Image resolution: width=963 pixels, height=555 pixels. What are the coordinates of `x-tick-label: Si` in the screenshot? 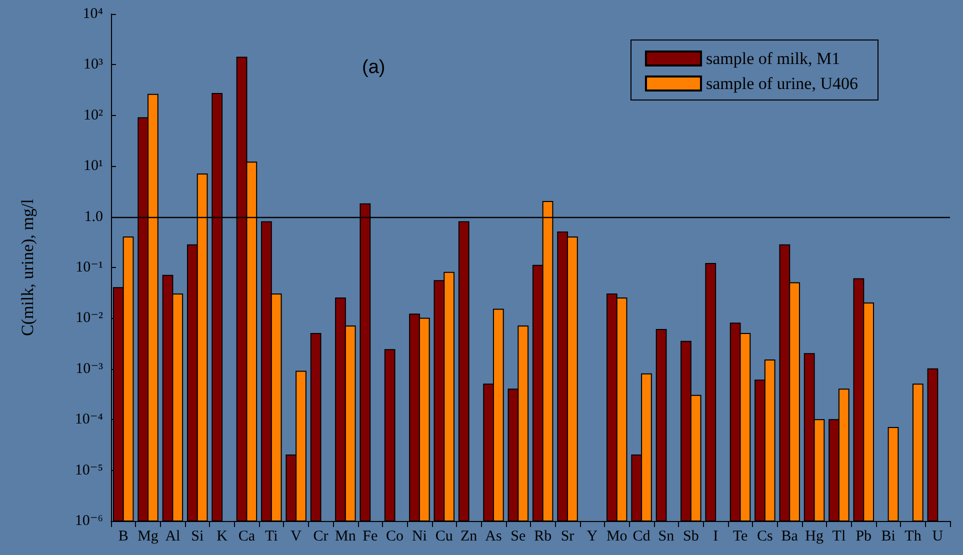 It's located at (197, 536).